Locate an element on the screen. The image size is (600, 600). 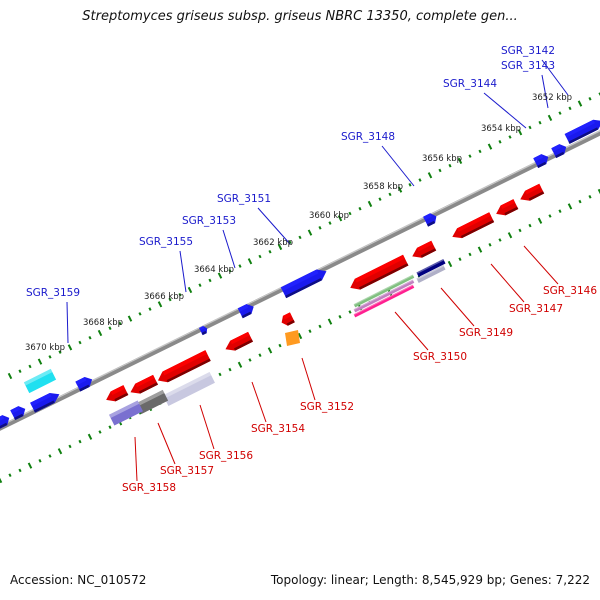
gene-cyan-feature is located at coordinates (40, 381).